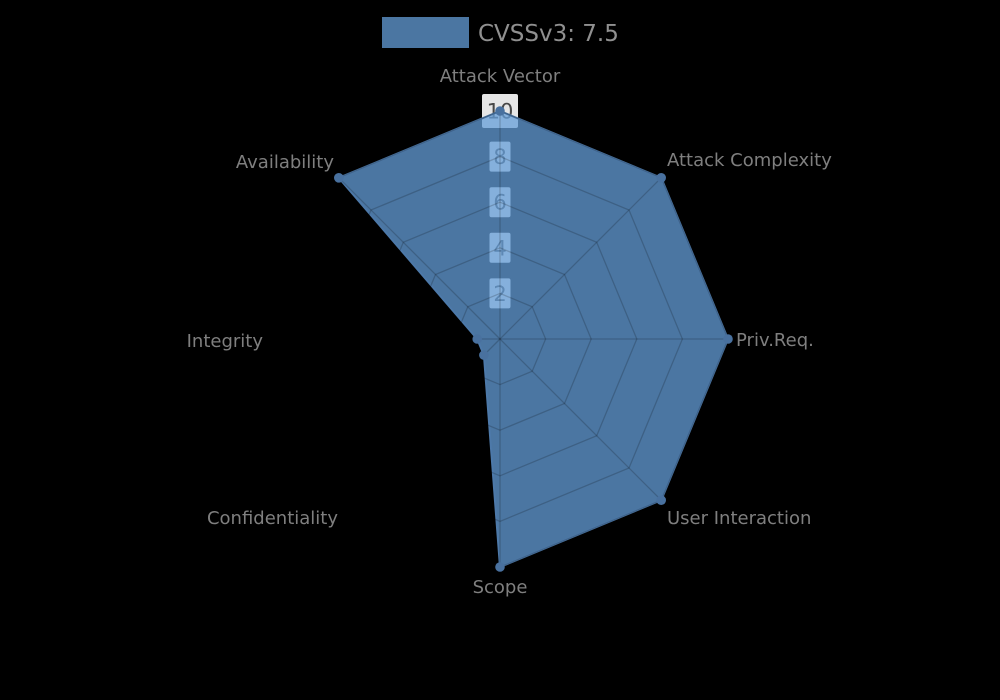 This screenshot has width=1000, height=700. I want to click on axis-label-priv-req: Priv.Req., so click(775, 340).